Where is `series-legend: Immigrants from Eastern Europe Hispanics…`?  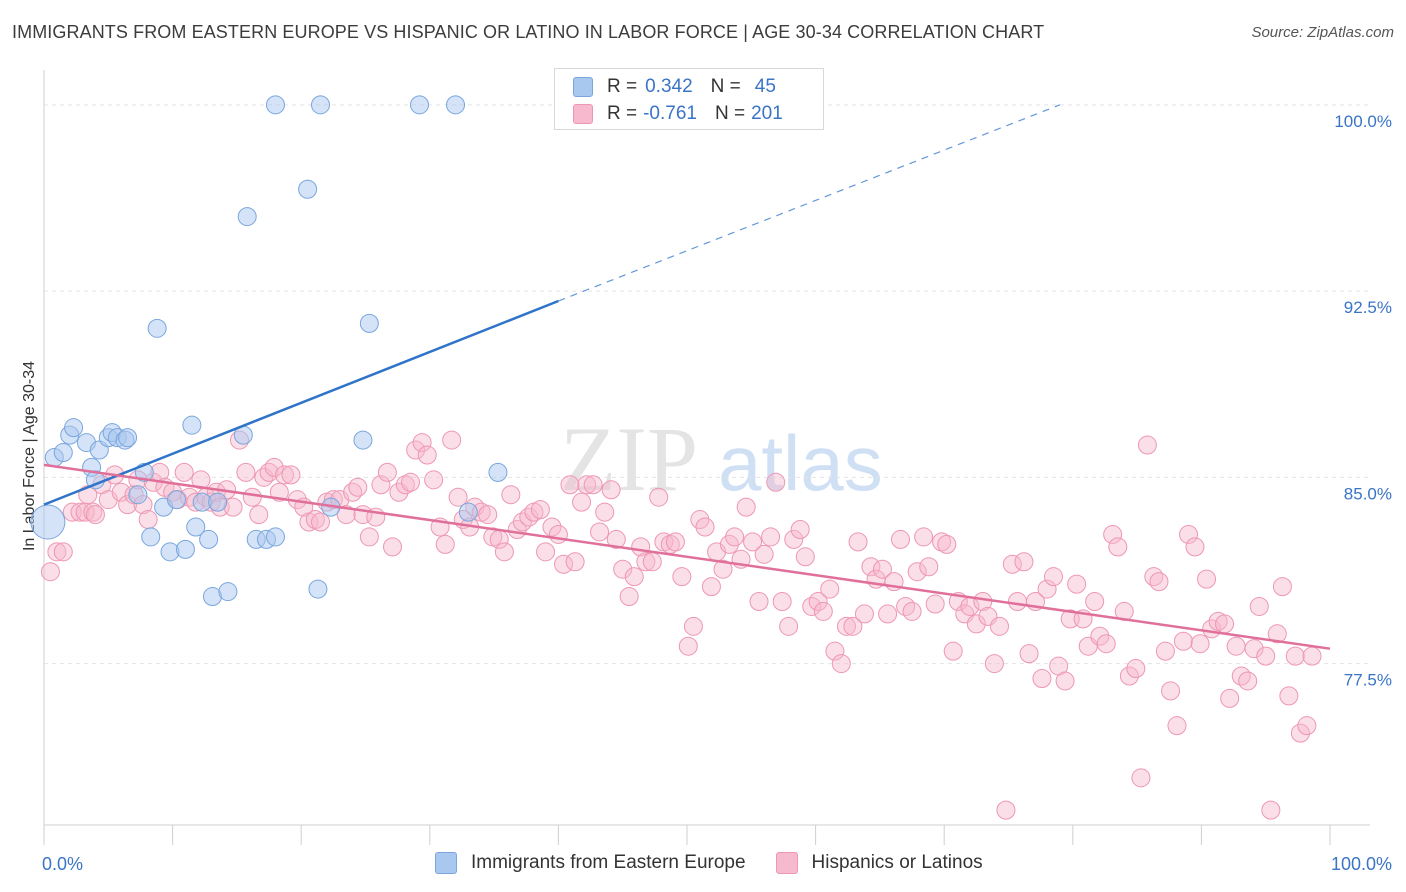
series-legend: Immigrants from Eastern Europe Hispanics… is located at coordinates (724, 863).